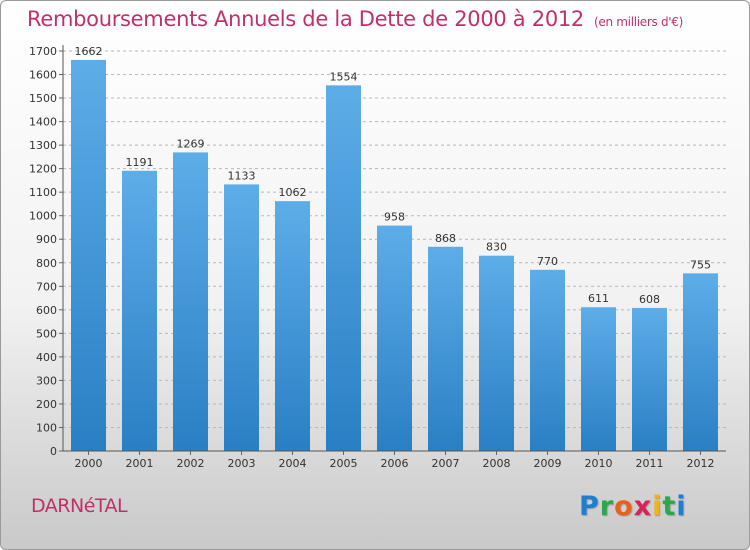  What do you see at coordinates (700, 264) in the screenshot?
I see `data-label: 755` at bounding box center [700, 264].